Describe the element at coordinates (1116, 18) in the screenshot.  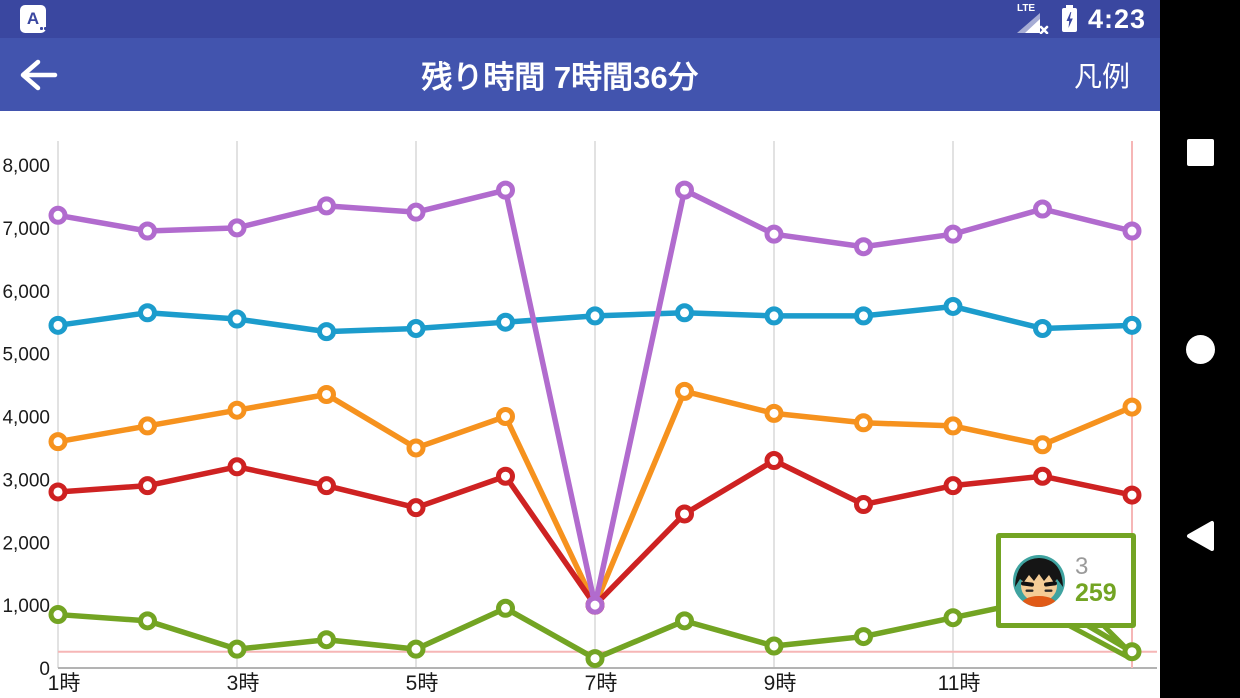
I see `status-clock: 4:23` at that location.